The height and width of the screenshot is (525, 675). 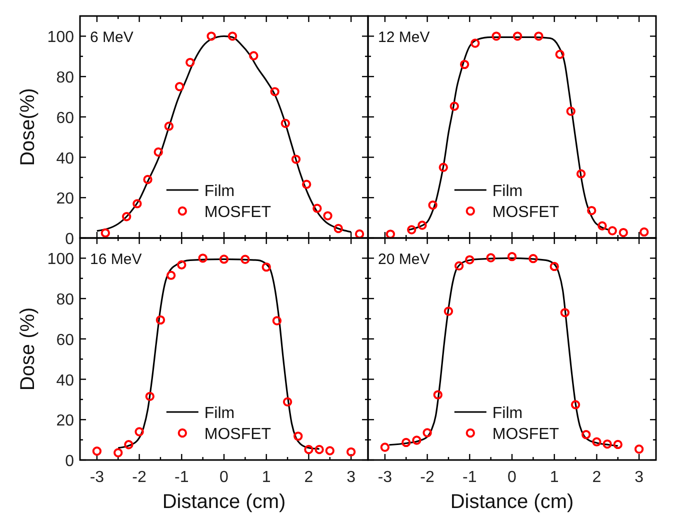 What do you see at coordinates (69, 239) in the screenshot?
I see `y-tick-label: 0` at bounding box center [69, 239].